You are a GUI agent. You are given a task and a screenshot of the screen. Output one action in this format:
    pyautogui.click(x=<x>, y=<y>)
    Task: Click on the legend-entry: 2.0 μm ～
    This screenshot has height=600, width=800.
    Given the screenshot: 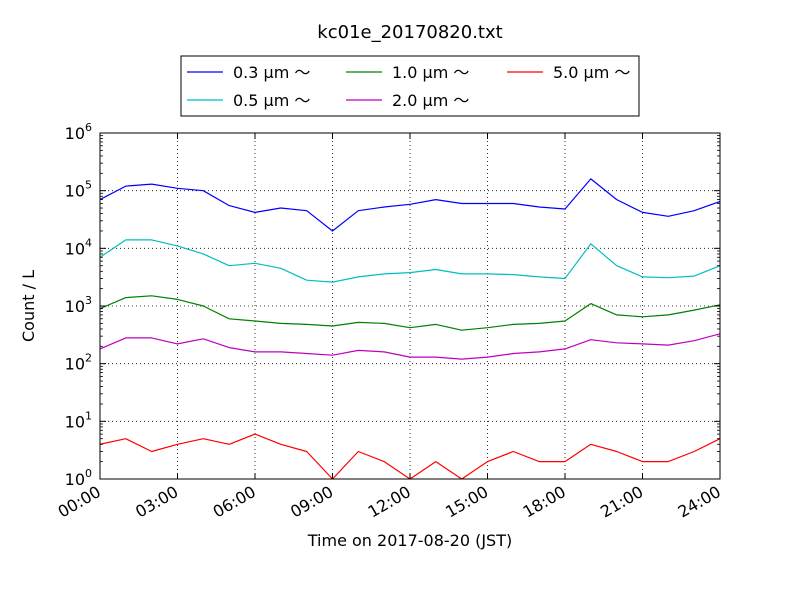 What is the action you would take?
    pyautogui.click(x=407, y=100)
    